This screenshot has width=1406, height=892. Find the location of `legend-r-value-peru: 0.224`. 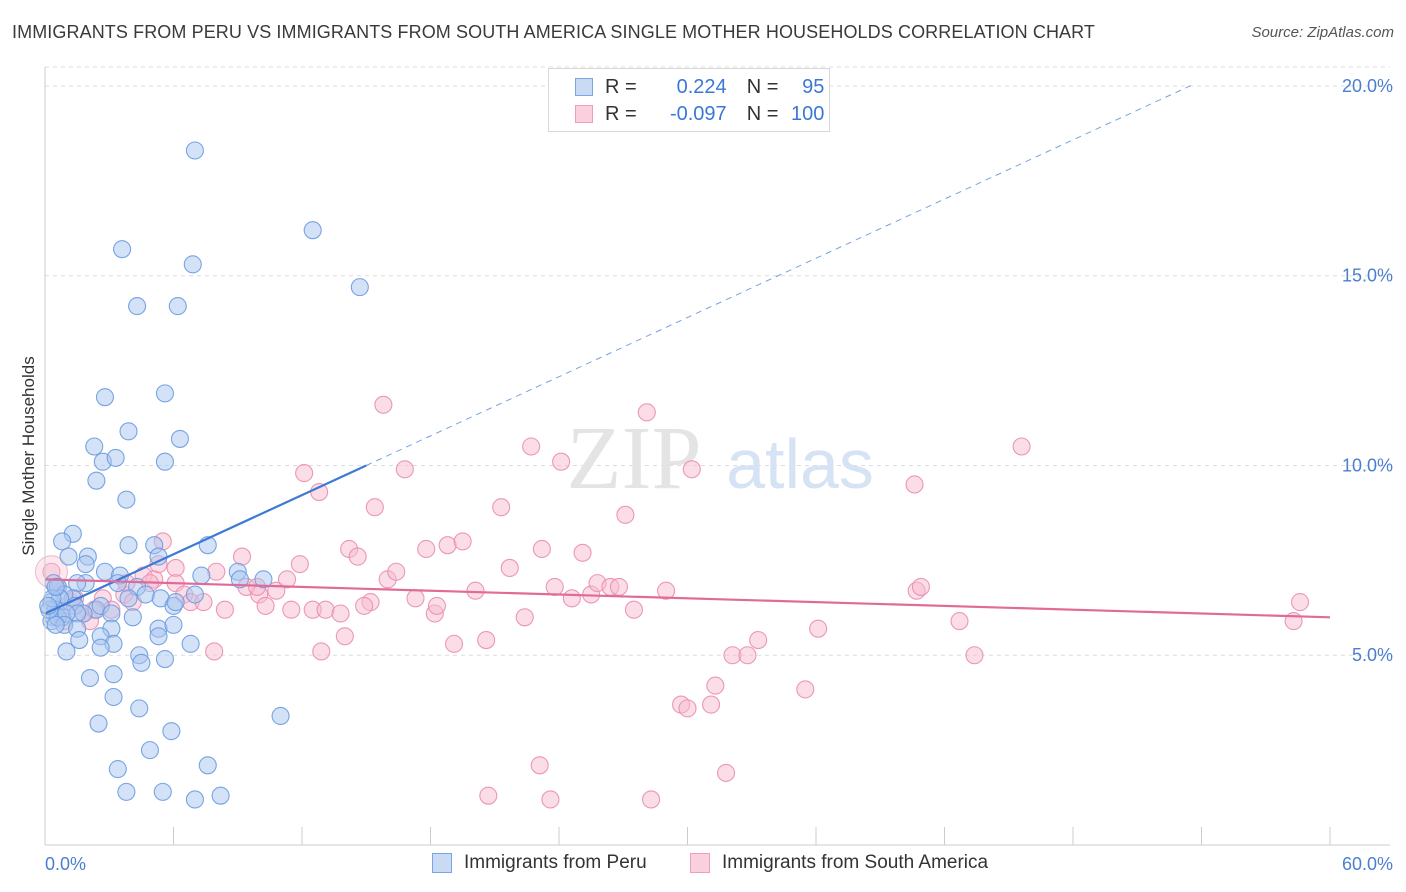

legend-r-value-peru: 0.224 is located at coordinates (701, 86).